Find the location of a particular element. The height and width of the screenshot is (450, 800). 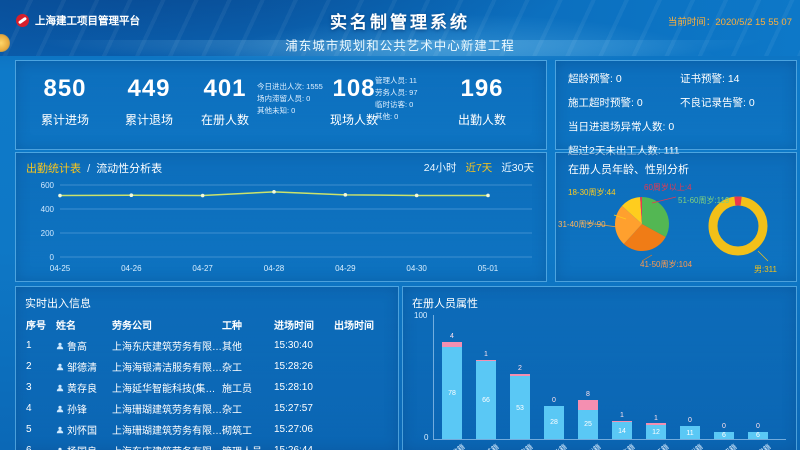

mobility-table-link: 流动性分析表 is located at coordinates (129, 169).